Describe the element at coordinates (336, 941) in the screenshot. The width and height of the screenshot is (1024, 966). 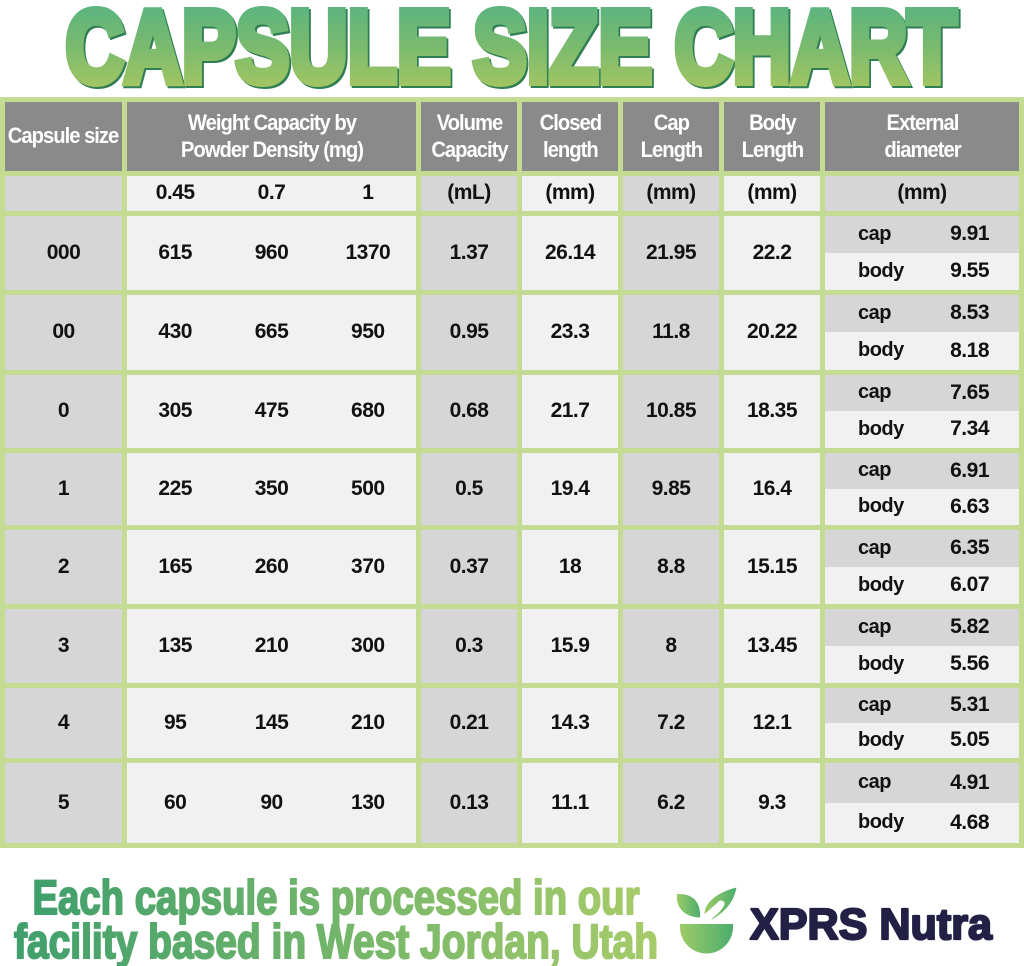
I see `svg-text:facility based in West Jordan,: facility based in West Jordan, Utah` at that location.